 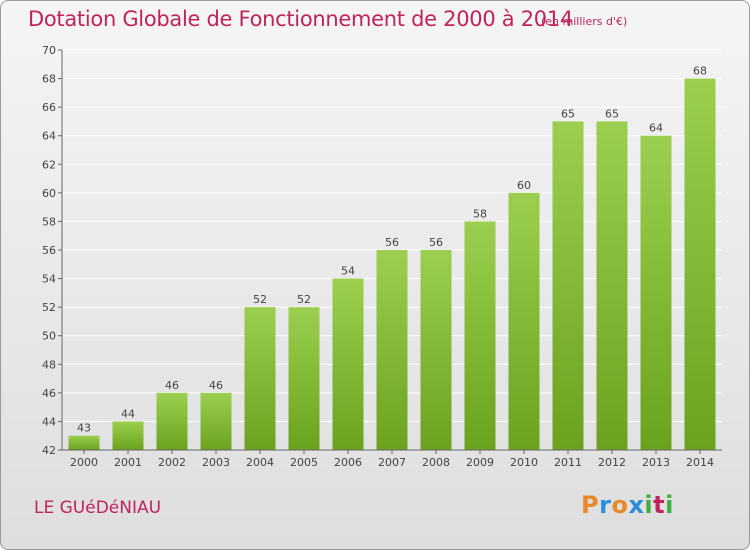 I want to click on y-tick-label: 46, so click(x=49, y=393).